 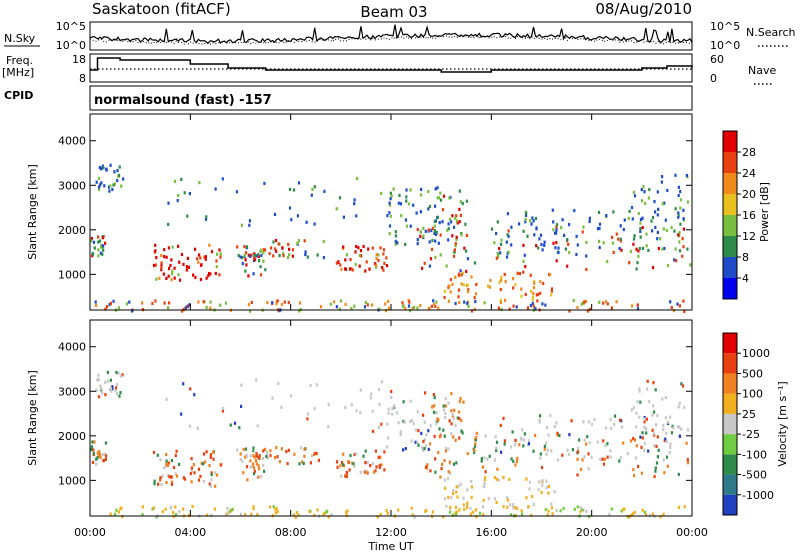 I want to click on frequency-traces, so click(x=391, y=65).